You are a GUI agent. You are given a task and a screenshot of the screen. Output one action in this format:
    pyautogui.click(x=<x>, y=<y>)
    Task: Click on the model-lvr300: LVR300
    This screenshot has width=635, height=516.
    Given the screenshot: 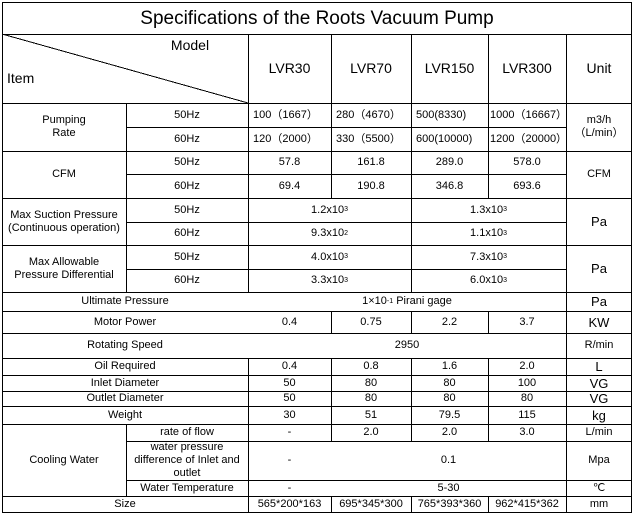 What is the action you would take?
    pyautogui.click(x=527, y=68)
    